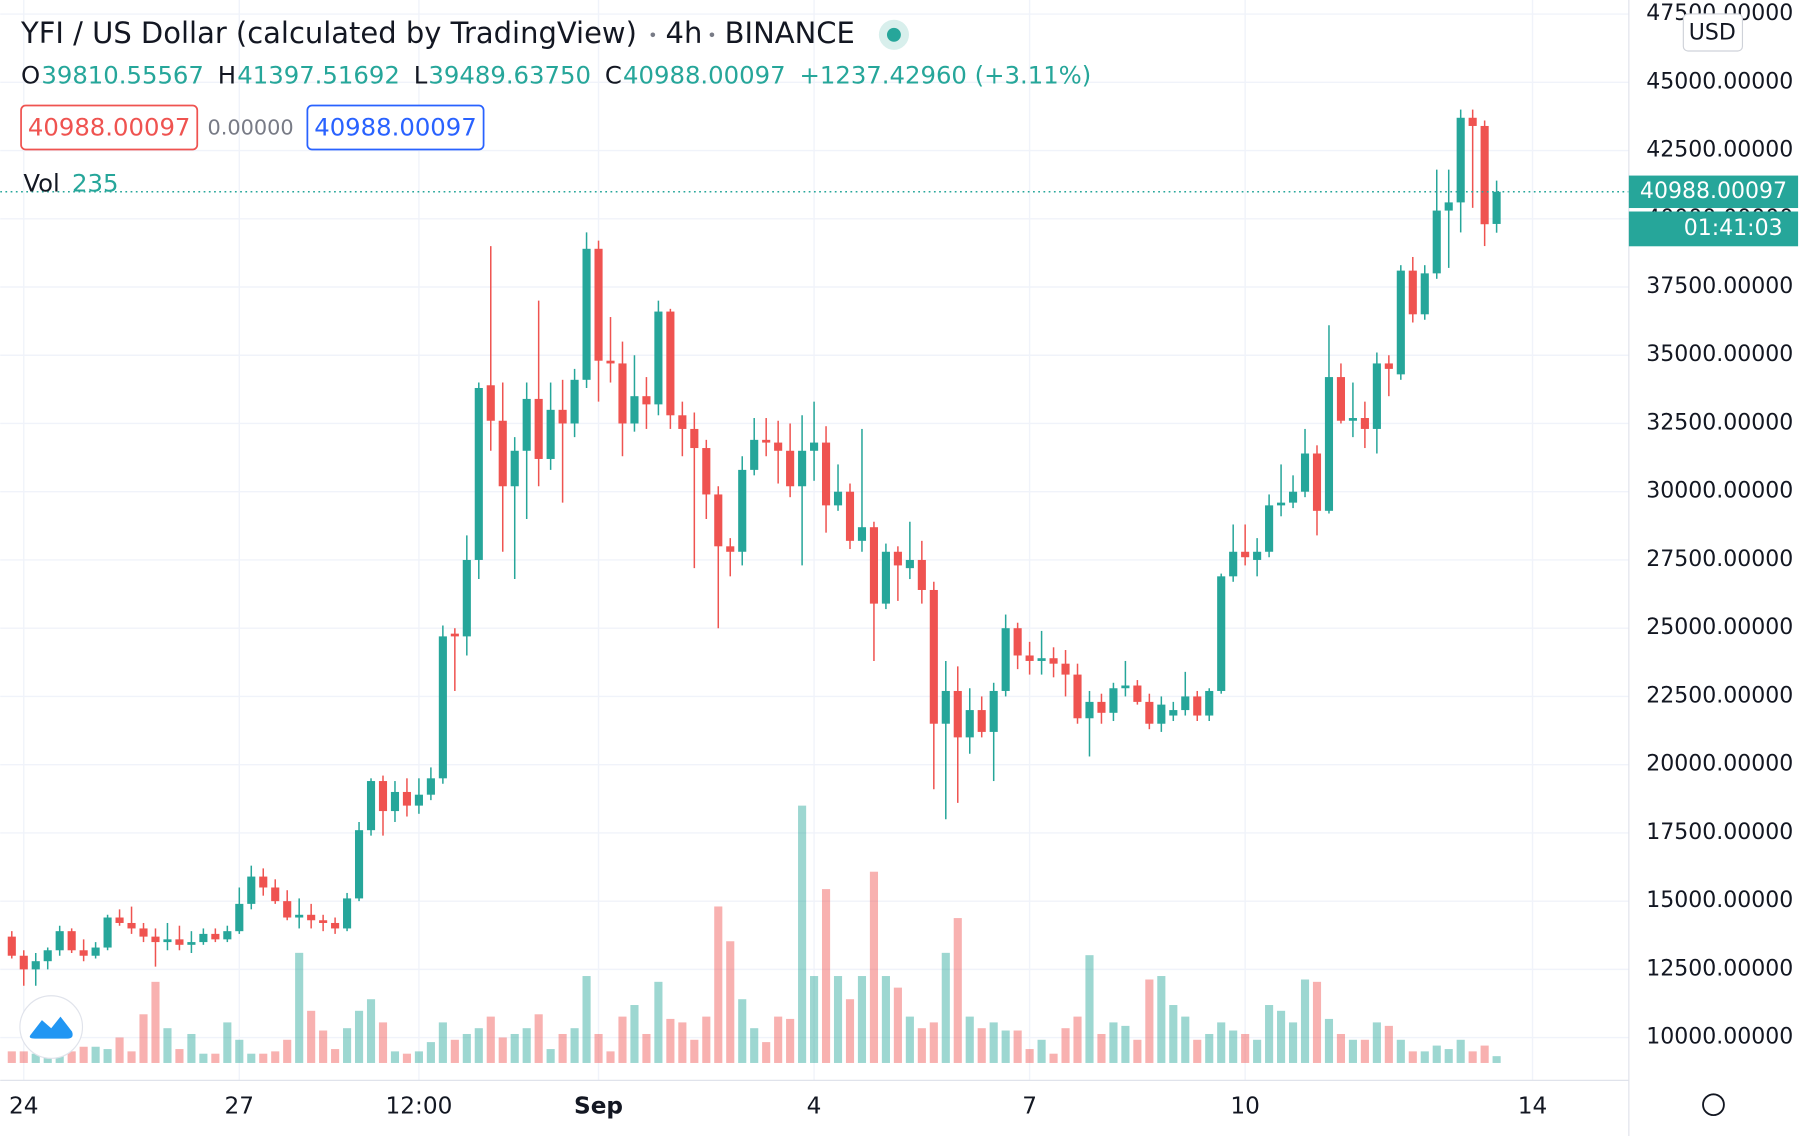 The height and width of the screenshot is (1136, 1818). I want to click on currency: USD, so click(1712, 33).